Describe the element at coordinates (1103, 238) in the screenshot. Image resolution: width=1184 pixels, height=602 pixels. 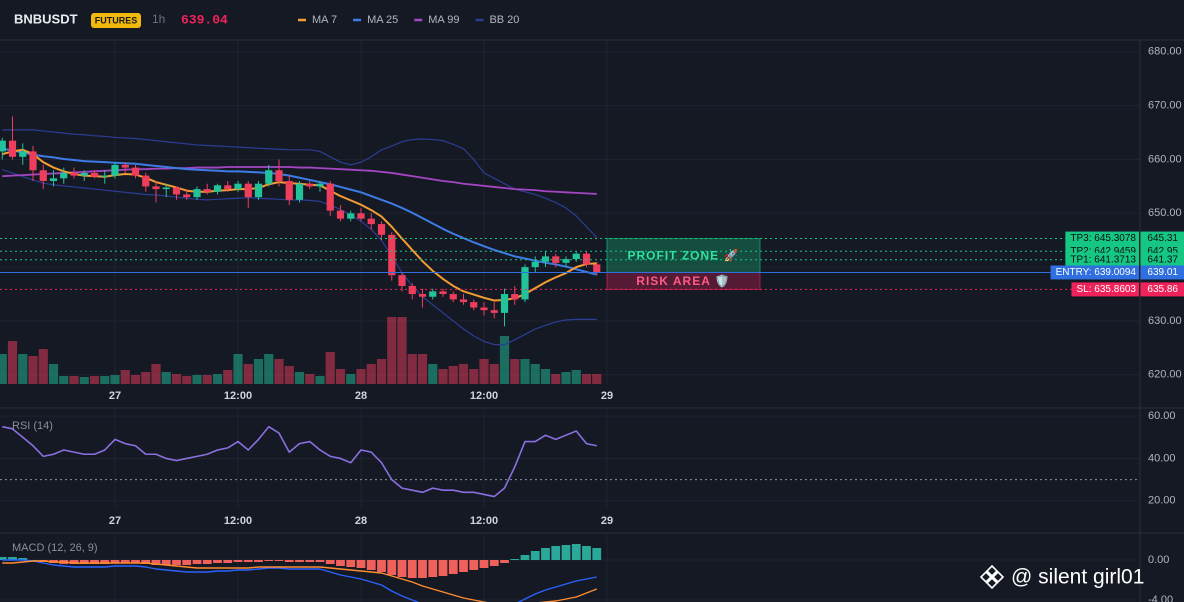
I see `level-label: TP3: 645.3078` at that location.